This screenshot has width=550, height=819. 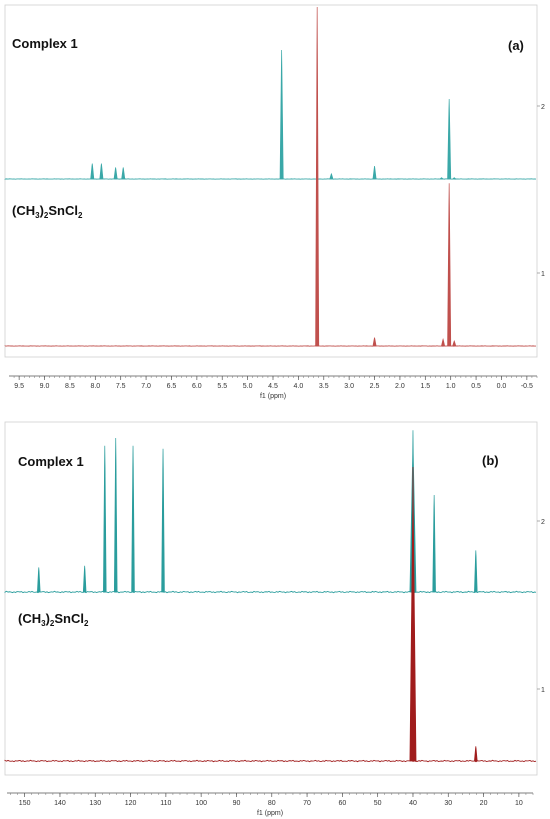 I want to click on panel-tag: (a), so click(x=516, y=45).